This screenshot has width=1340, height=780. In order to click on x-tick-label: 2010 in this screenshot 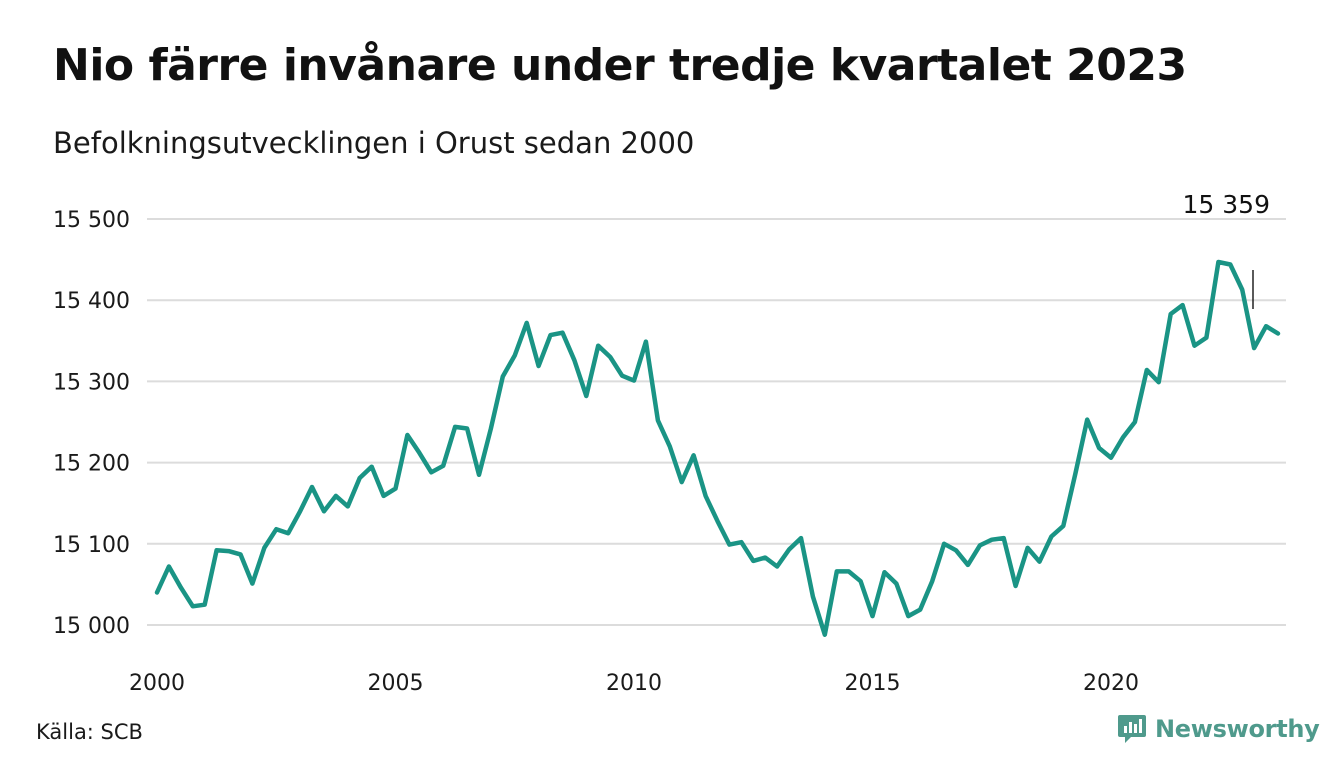, I will do `click(634, 683)`.